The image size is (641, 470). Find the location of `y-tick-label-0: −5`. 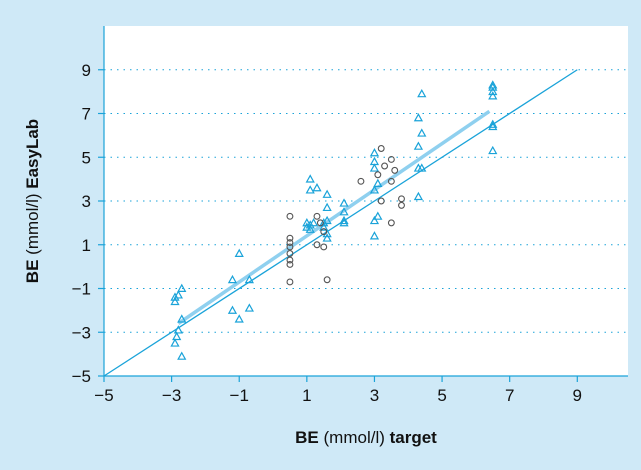

y-tick-label-0: −5 is located at coordinates (81, 376).